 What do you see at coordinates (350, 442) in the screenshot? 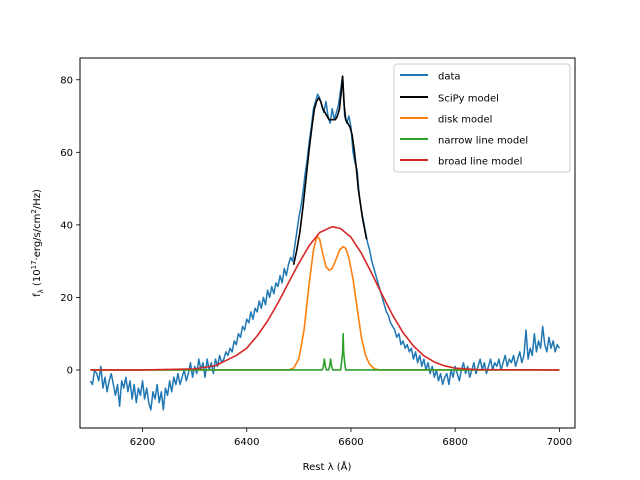
I see `x-tick-label-6600: 6600` at bounding box center [350, 442].